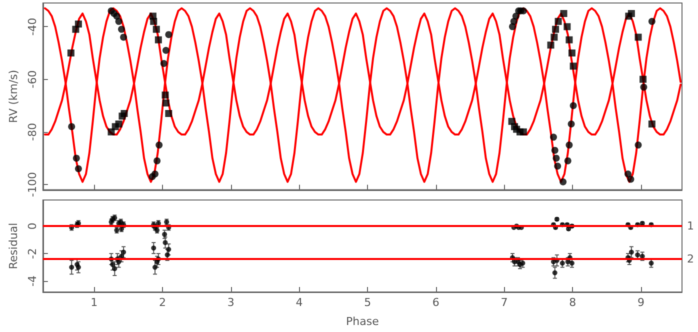  I want to click on x-tick-label: 3, so click(230, 302).